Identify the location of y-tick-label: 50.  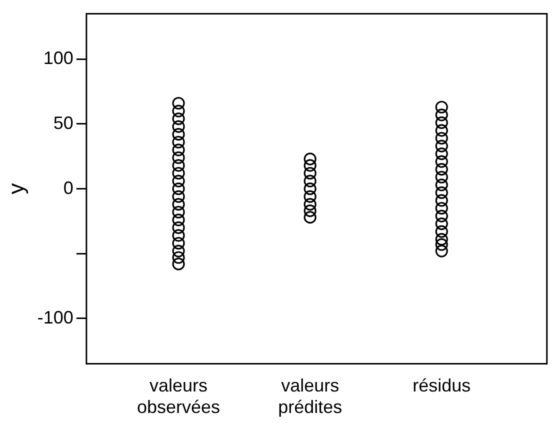
(63, 122).